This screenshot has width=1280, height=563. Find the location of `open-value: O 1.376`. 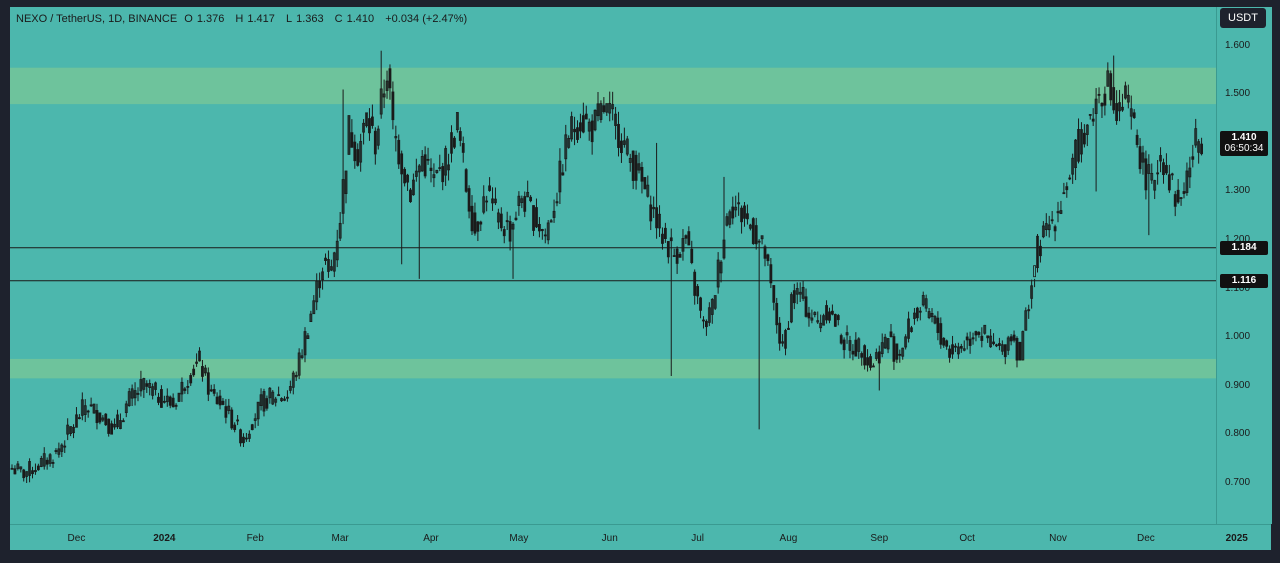

open-value: O 1.376 is located at coordinates (204, 19).